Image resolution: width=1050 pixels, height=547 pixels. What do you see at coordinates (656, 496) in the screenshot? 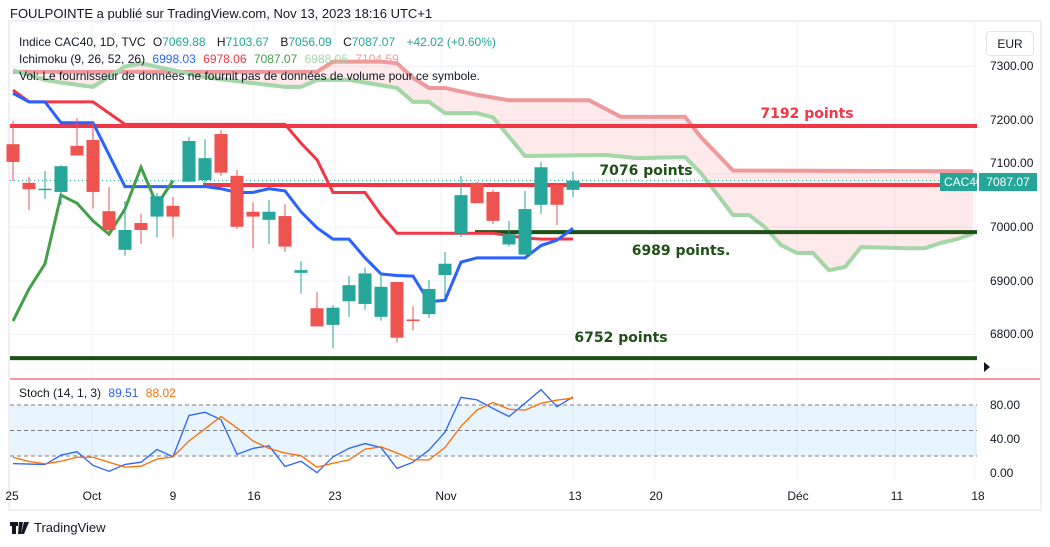
I see `time-tick: 20` at bounding box center [656, 496].